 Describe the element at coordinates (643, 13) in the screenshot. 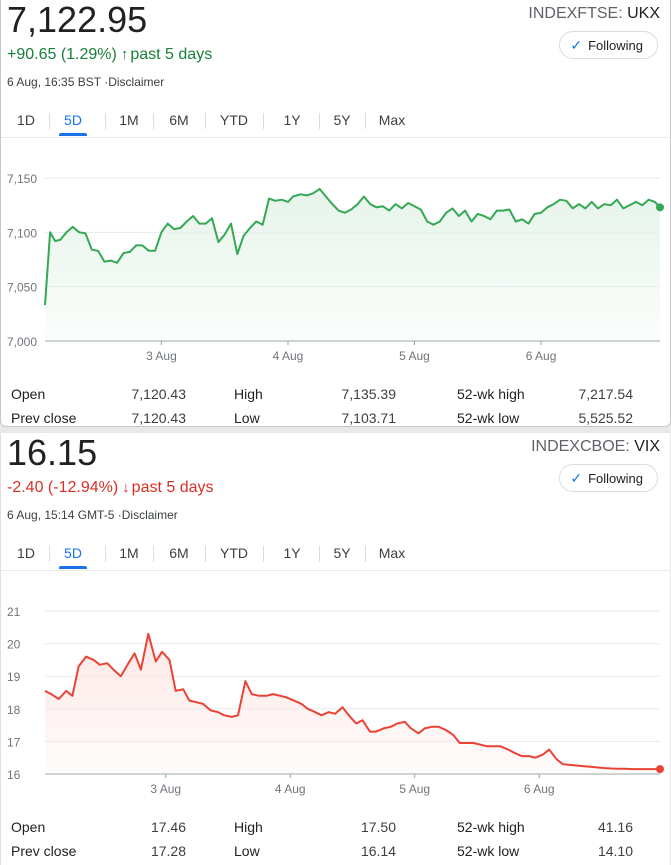

I see `symbol-name: UKX` at that location.